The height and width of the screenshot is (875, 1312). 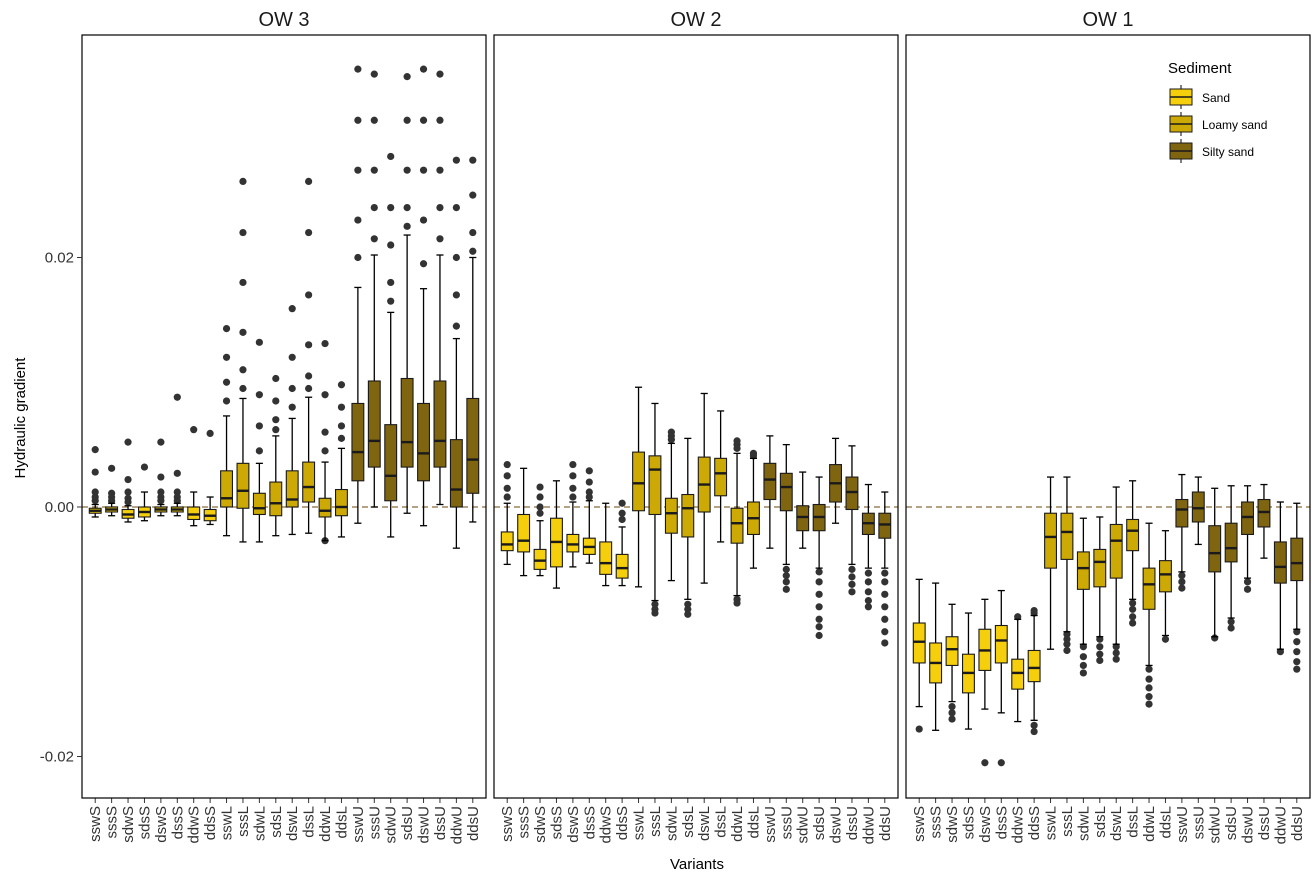 What do you see at coordinates (1264, 823) in the screenshot?
I see `x-tick-label: dssU` at bounding box center [1264, 823].